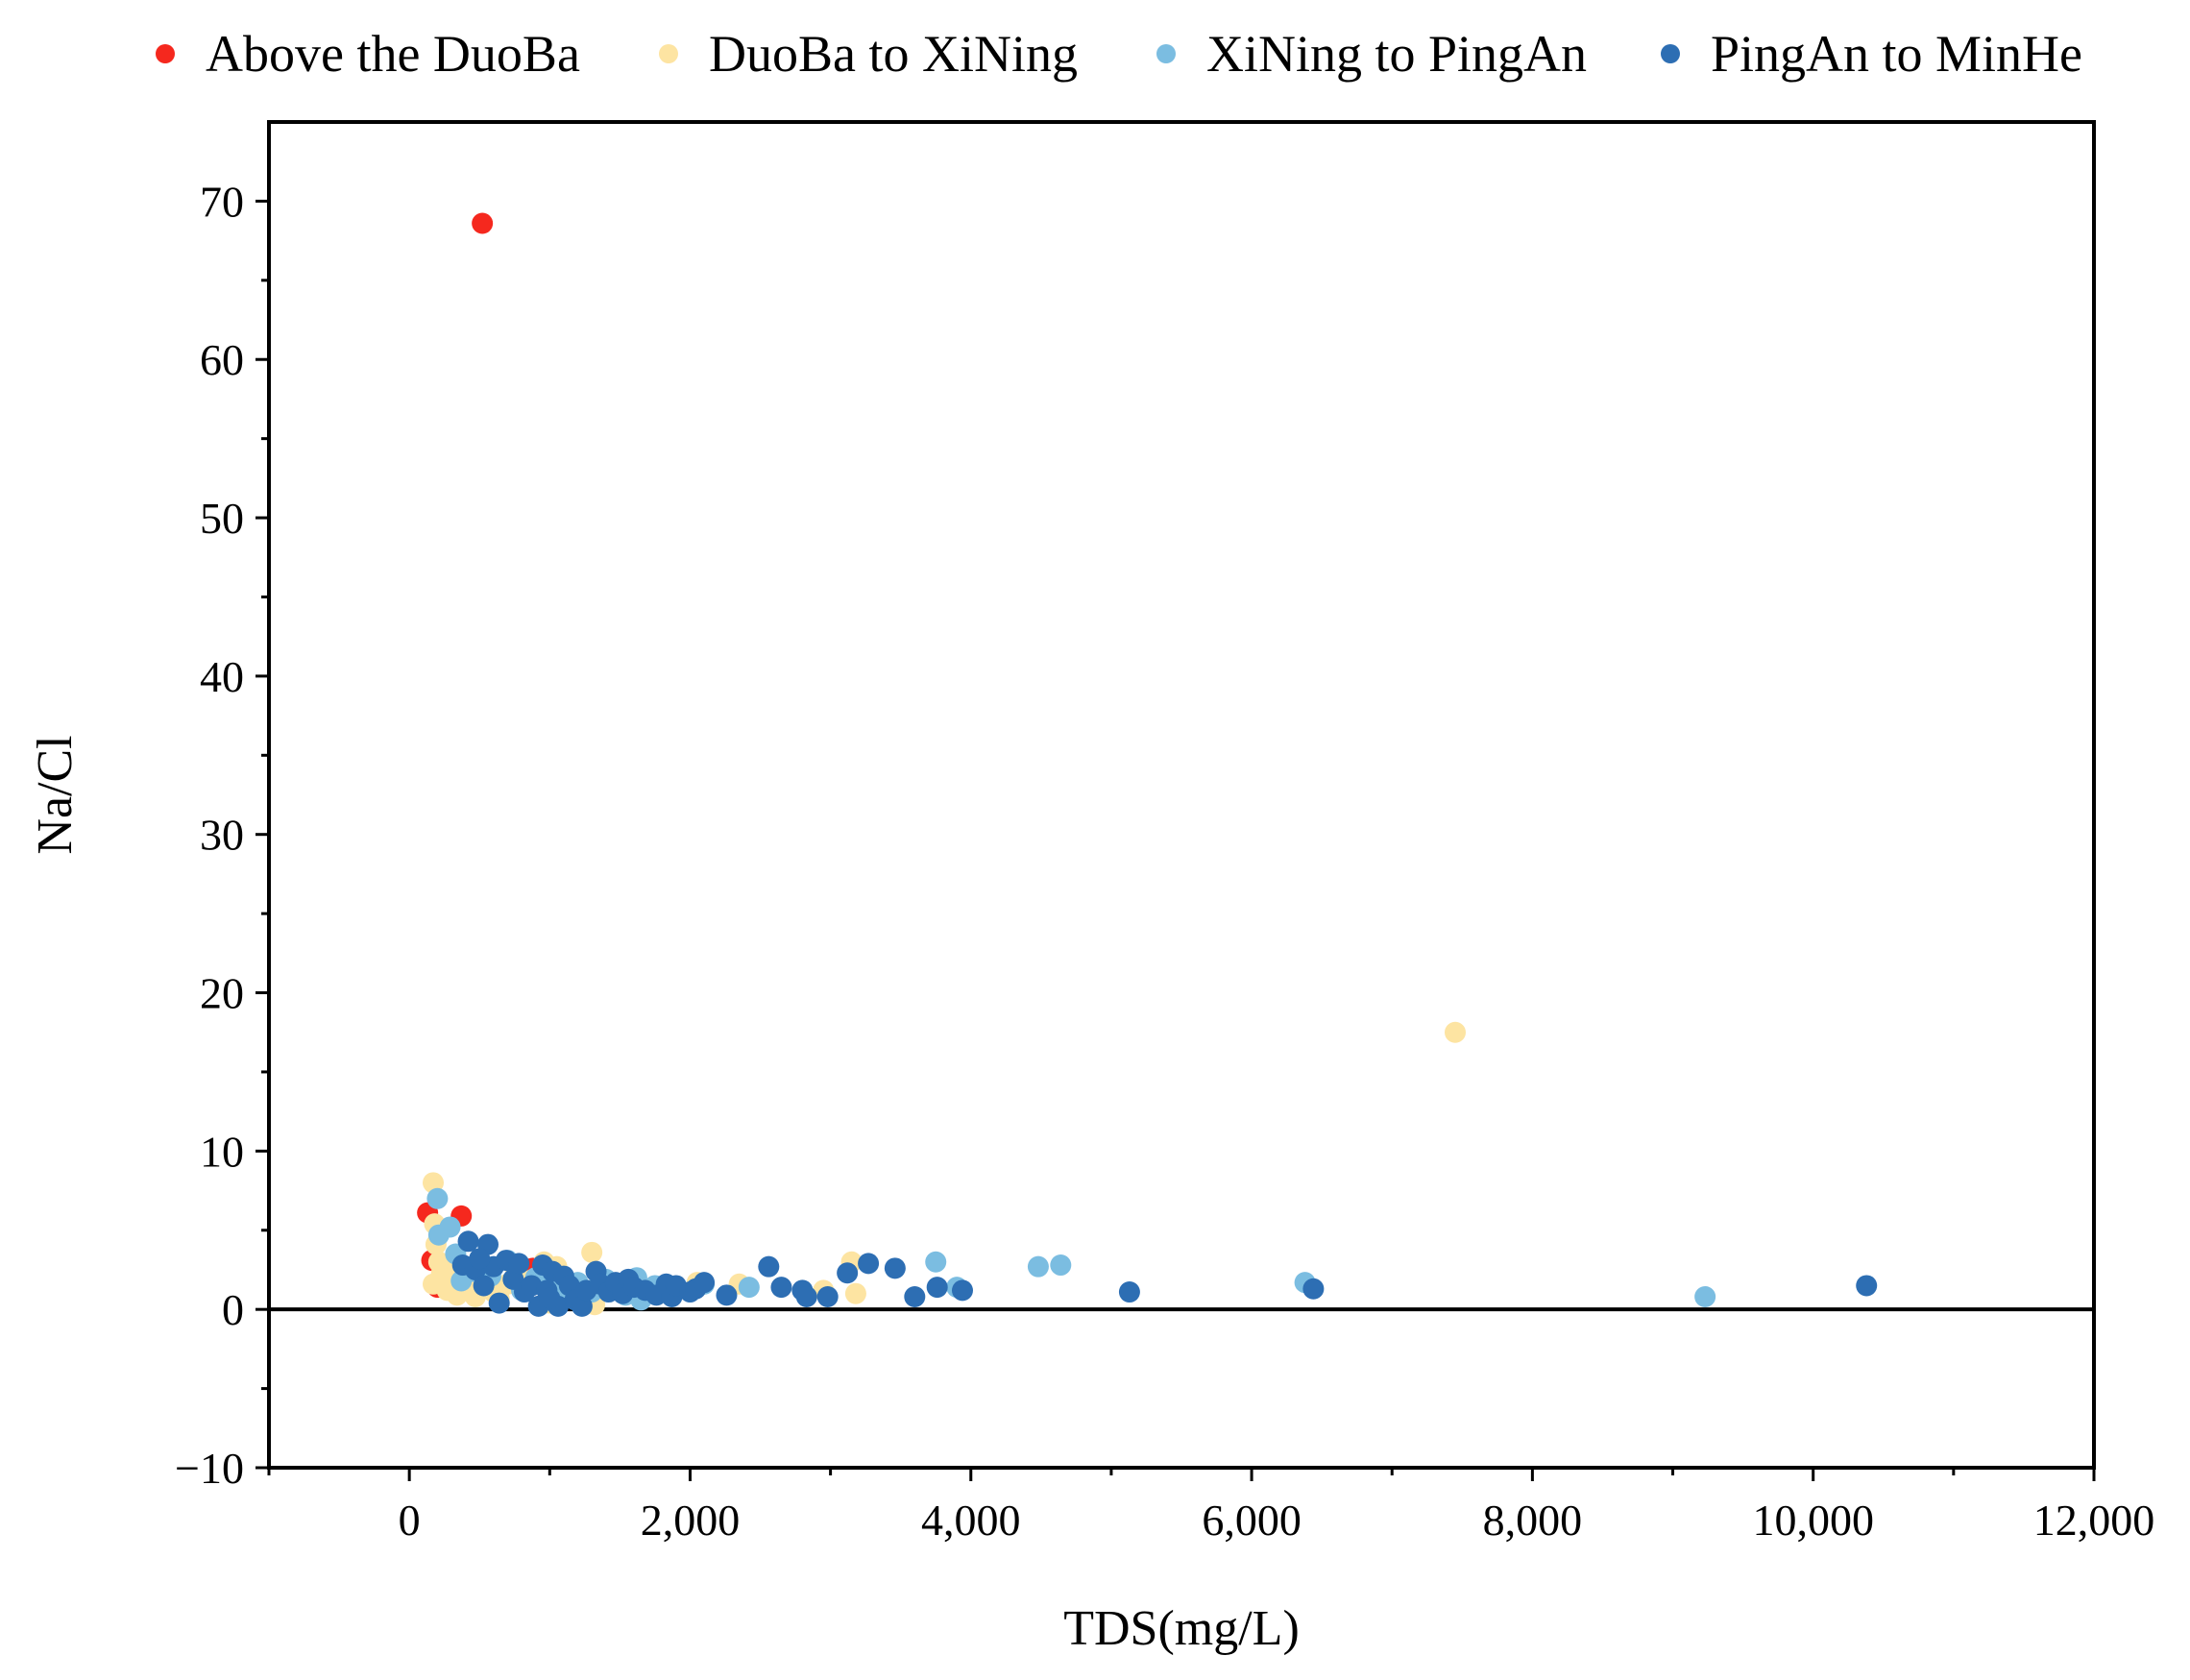  What do you see at coordinates (222, 518) in the screenshot?
I see `y-tick-label: 50` at bounding box center [222, 518].